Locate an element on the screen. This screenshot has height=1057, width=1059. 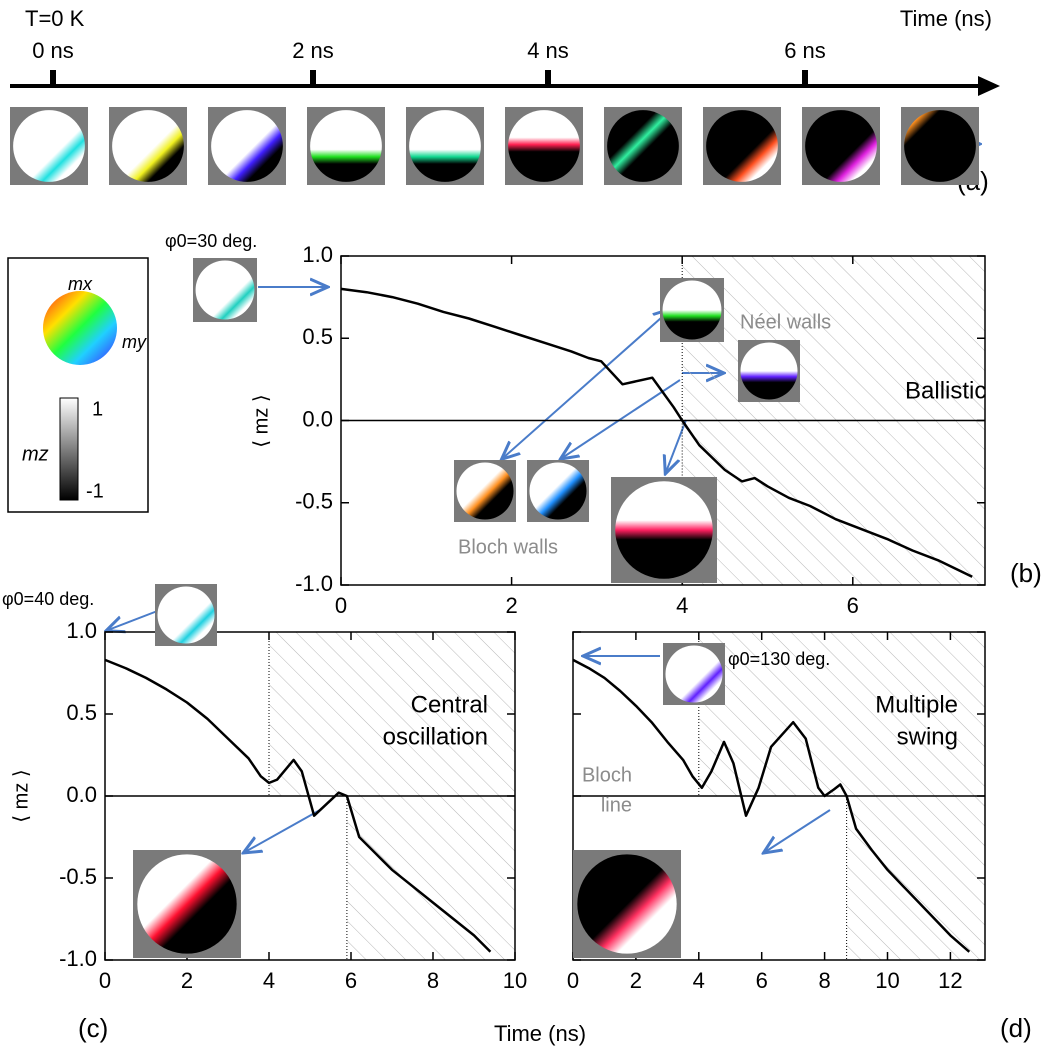
x-axis-title: Time (ns) is located at coordinates (540, 1033).